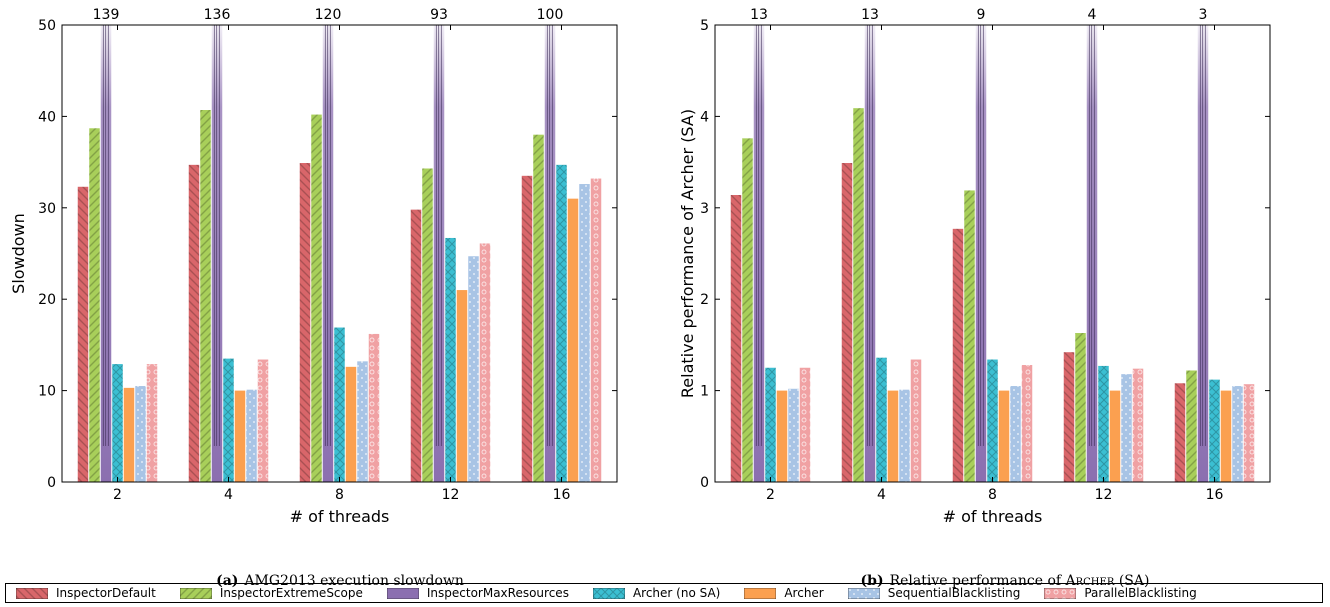 This screenshot has height=607, width=1330. What do you see at coordinates (451, 495) in the screenshot?
I see `x-tick-label-a-12: 12` at bounding box center [451, 495].